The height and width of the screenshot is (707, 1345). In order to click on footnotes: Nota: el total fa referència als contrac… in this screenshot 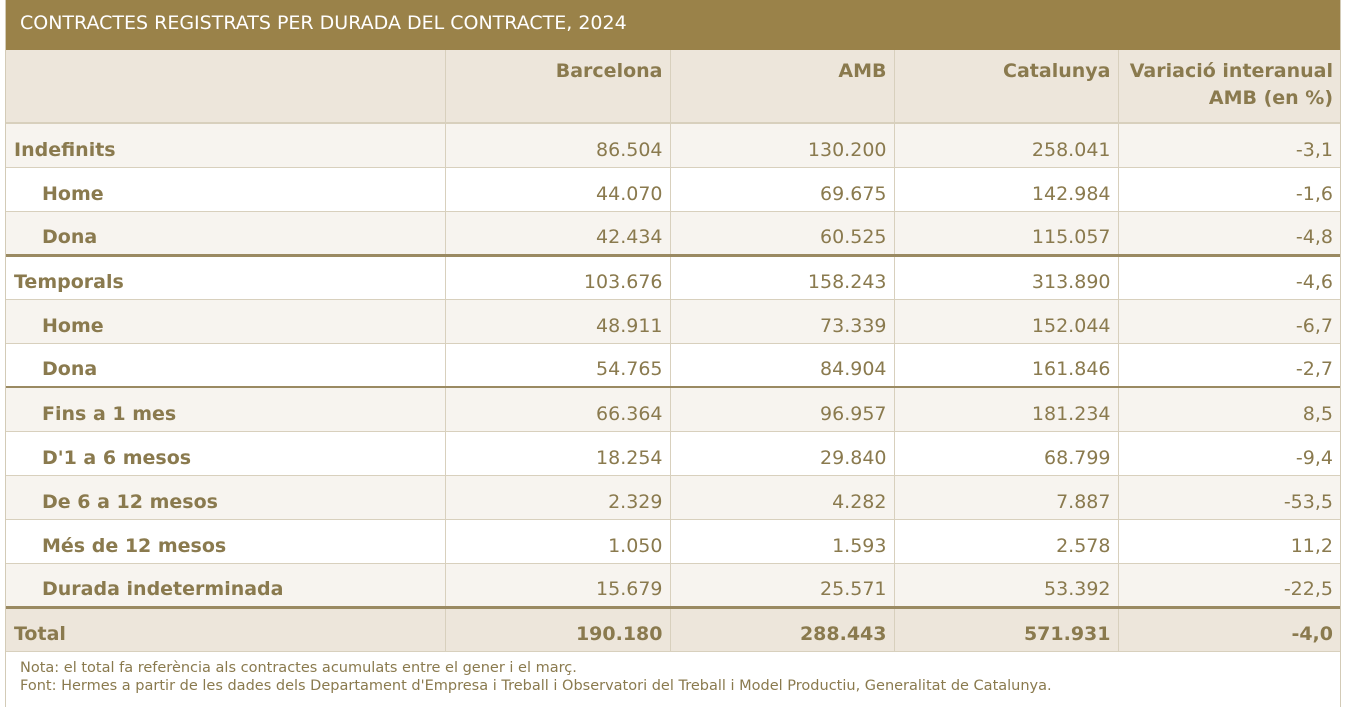, I will do `click(673, 673)`.